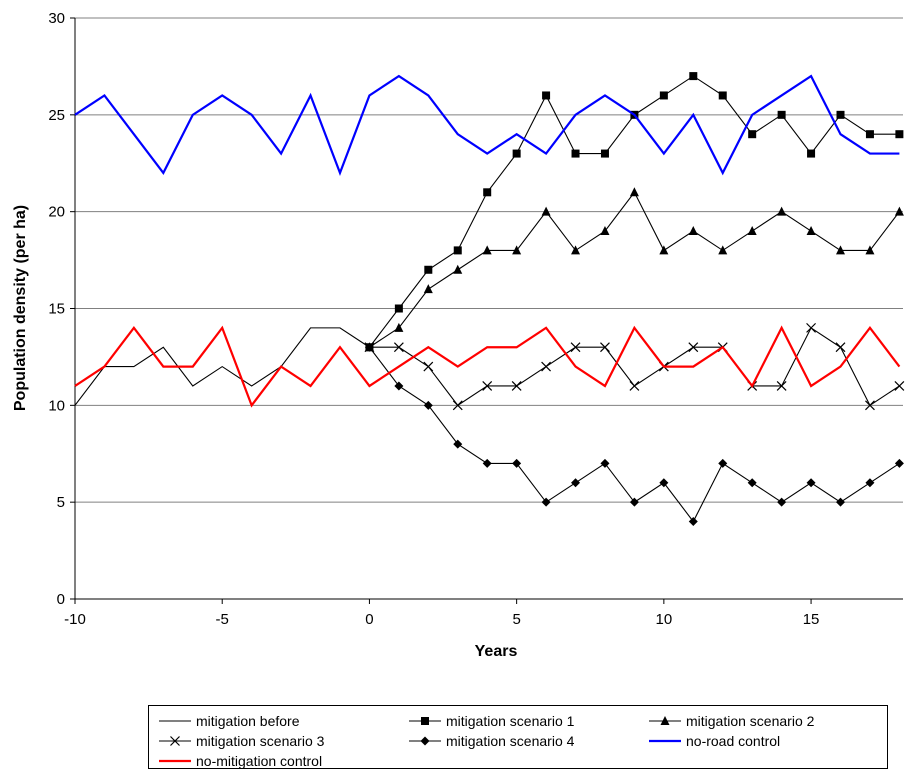 Image resolution: width=915 pixels, height=775 pixels. Describe the element at coordinates (750, 721) in the screenshot. I see `legend-label: mitigation scenario 2` at that location.